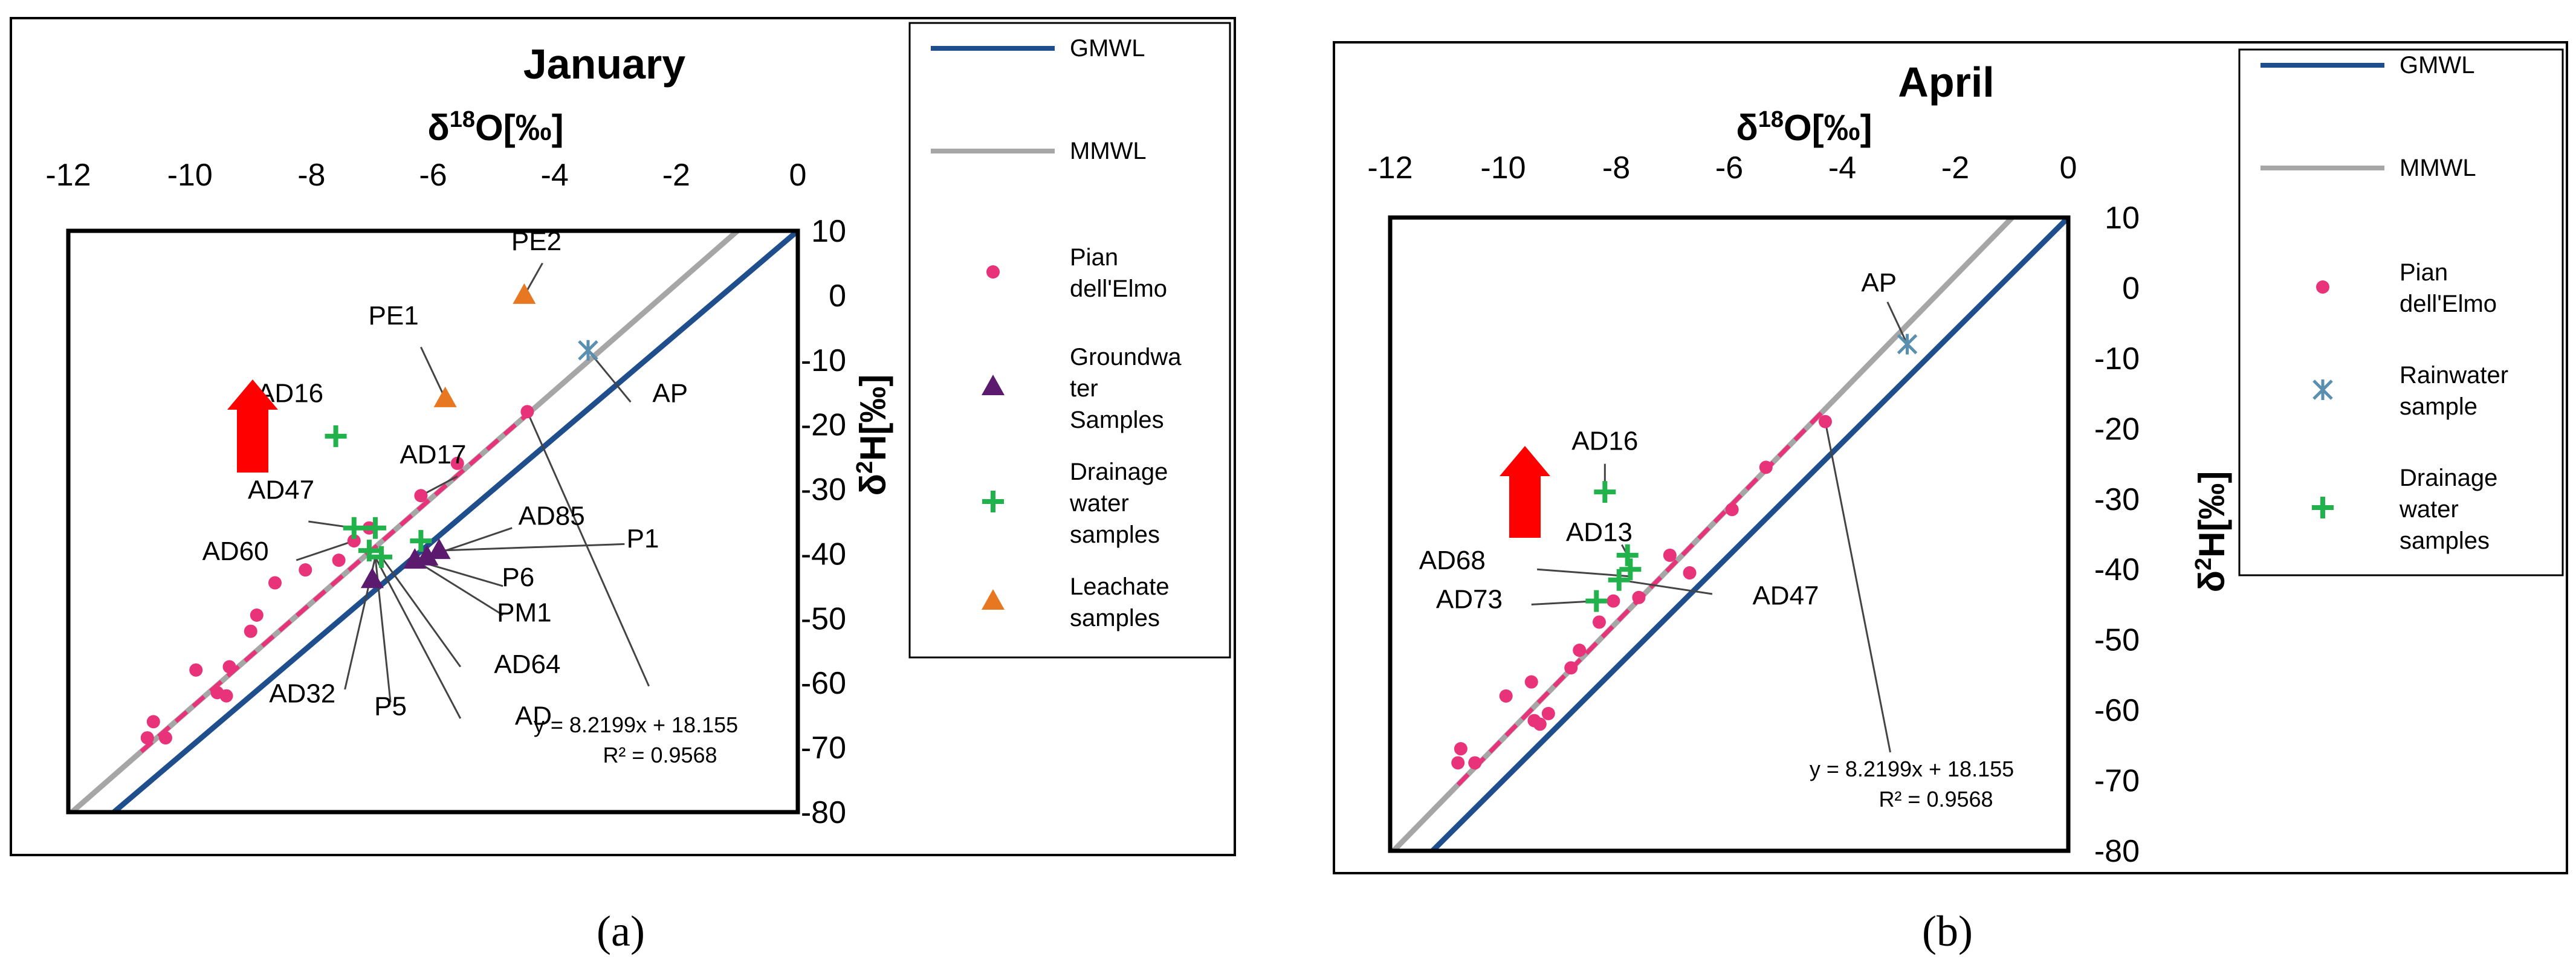  What do you see at coordinates (1503, 168) in the screenshot?
I see `x-tick-label: -10` at bounding box center [1503, 168].